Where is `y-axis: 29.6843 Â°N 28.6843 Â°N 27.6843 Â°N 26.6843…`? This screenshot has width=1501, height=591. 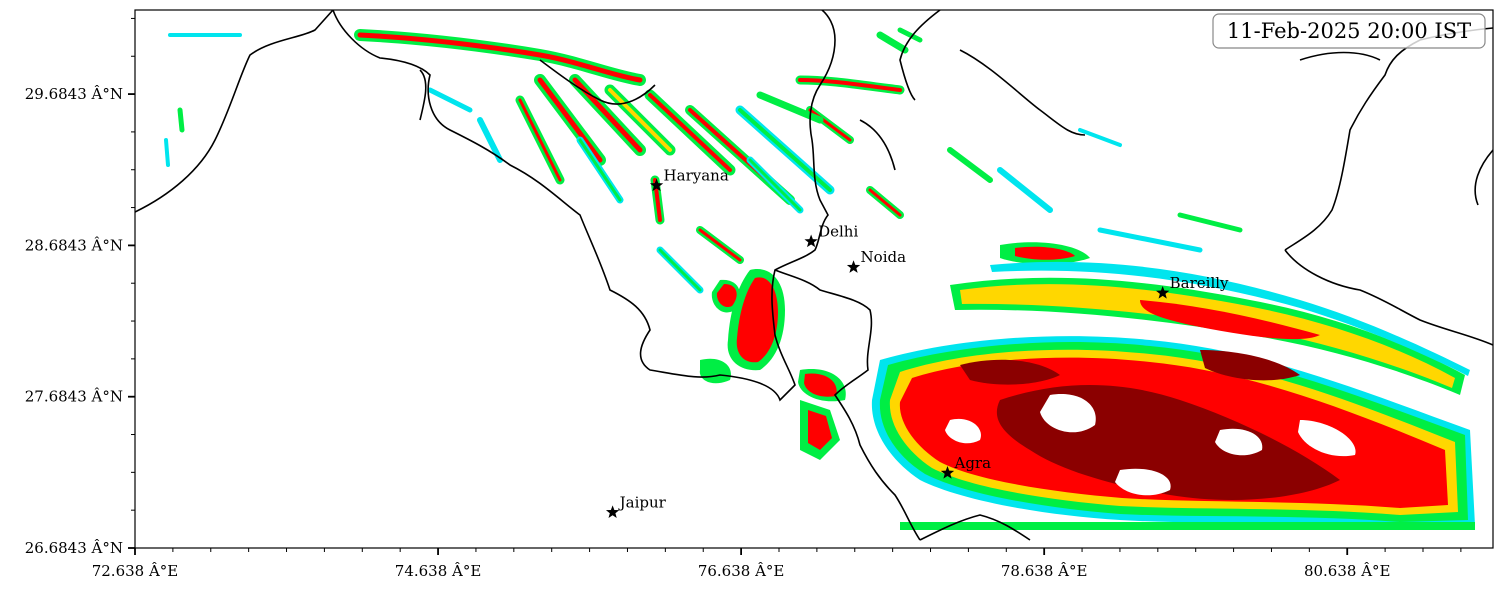
y-axis: 29.6843 Â°N 28.6843 Â°N 27.6843 Â°N 26.6843… is located at coordinates (80, 321).